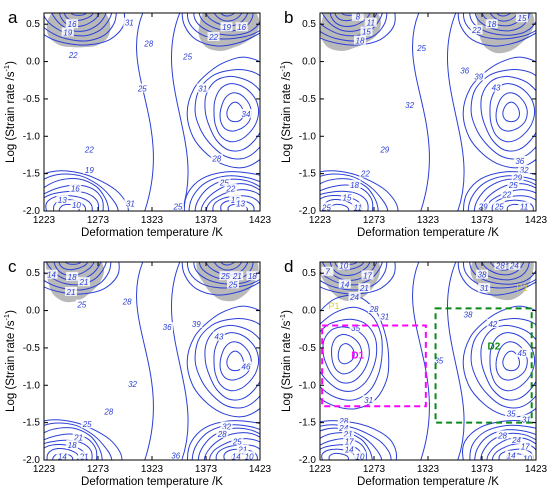 Image resolution: width=550 pixels, height=501 pixels. What do you see at coordinates (428, 233) in the screenshot?
I see `x-axis-title: Deformation temperature /K` at bounding box center [428, 233].